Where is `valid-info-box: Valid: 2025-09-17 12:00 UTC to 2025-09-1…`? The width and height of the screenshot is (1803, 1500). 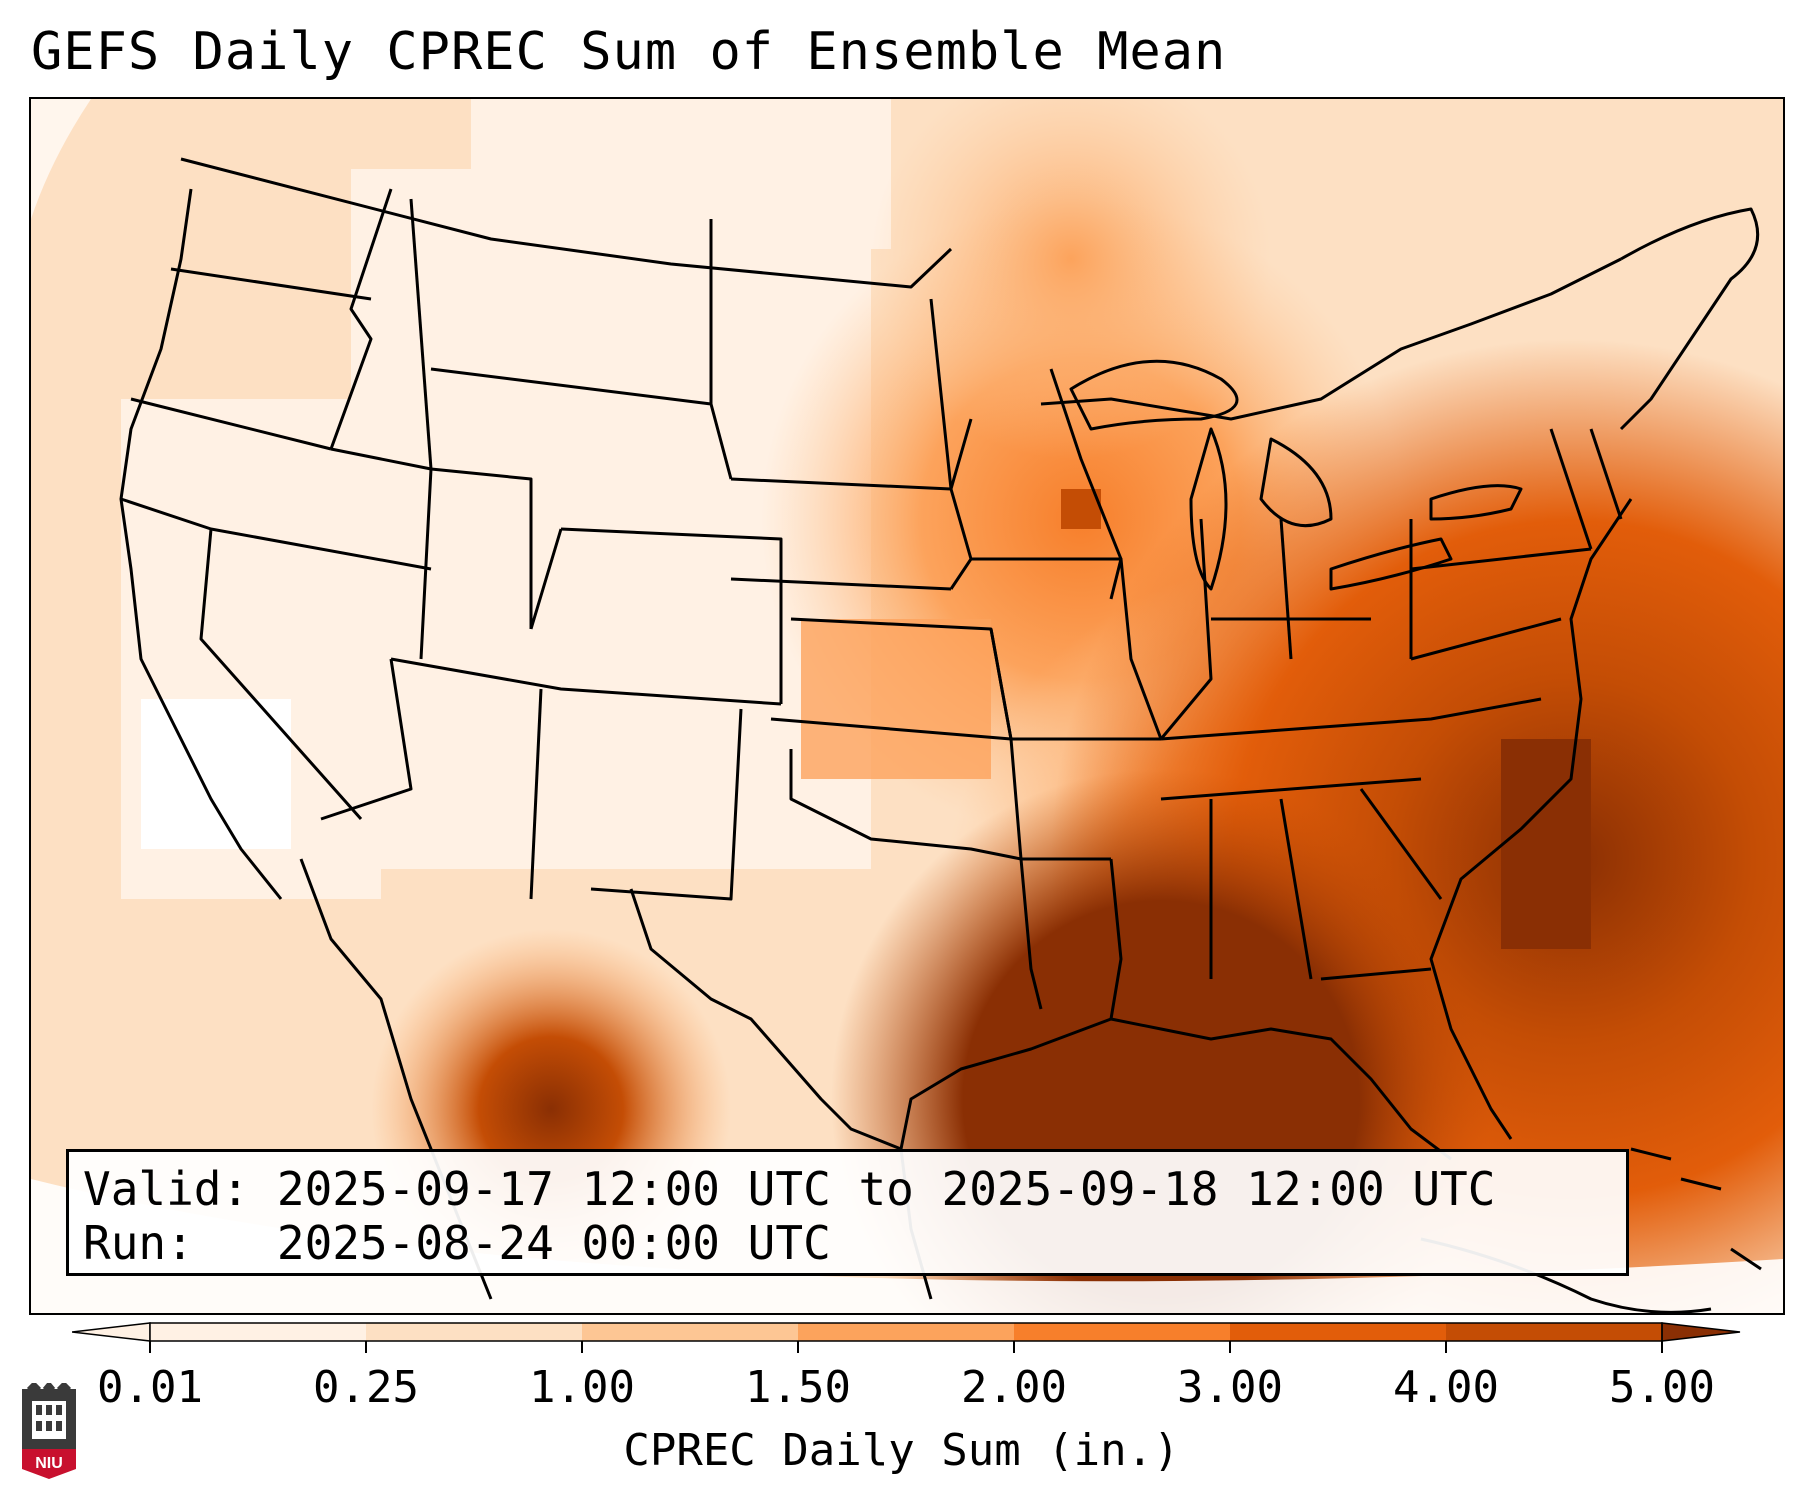
valid-info-box: Valid: 2025-09-17 12:00 UTC to 2025-09-1… is located at coordinates (847, 1212).